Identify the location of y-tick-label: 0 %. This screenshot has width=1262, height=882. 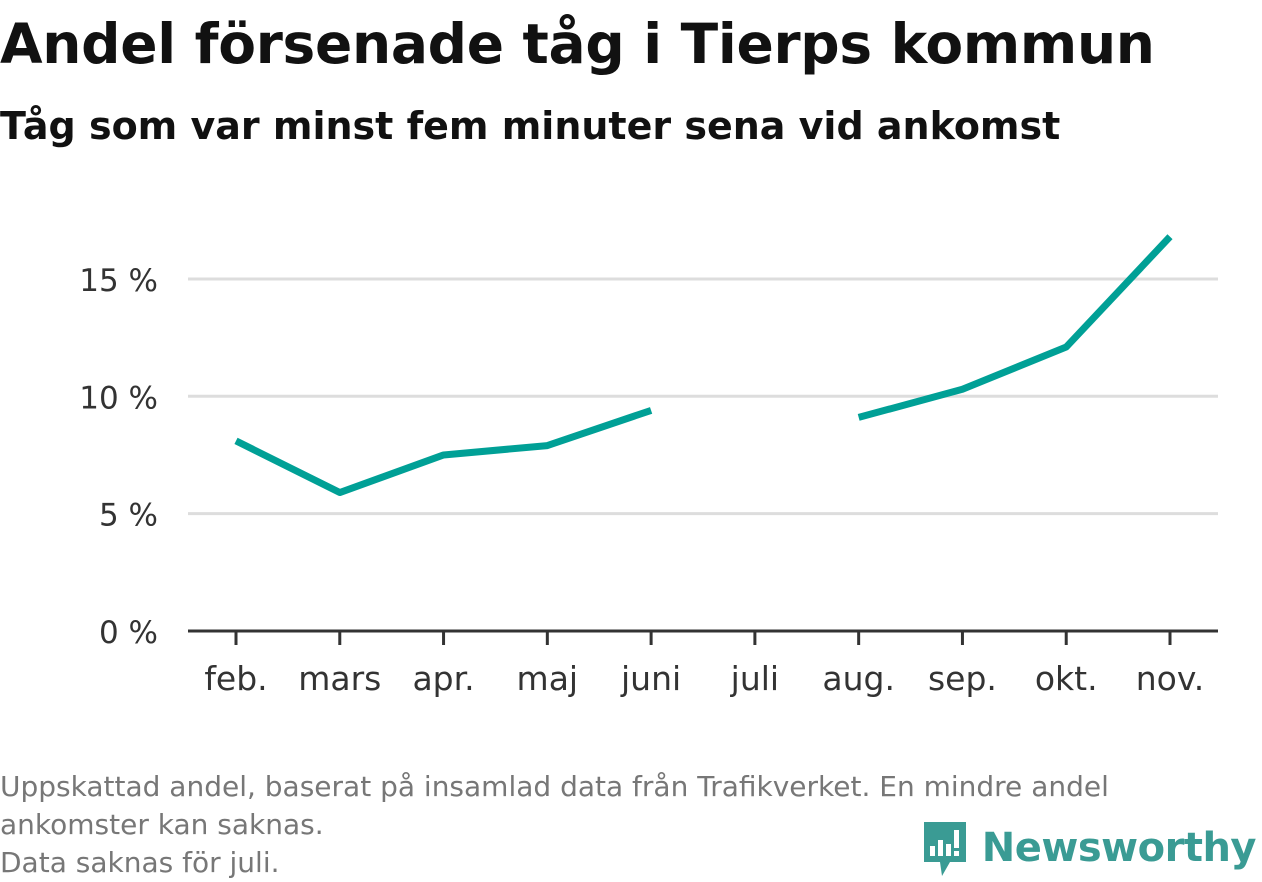
(128, 633).